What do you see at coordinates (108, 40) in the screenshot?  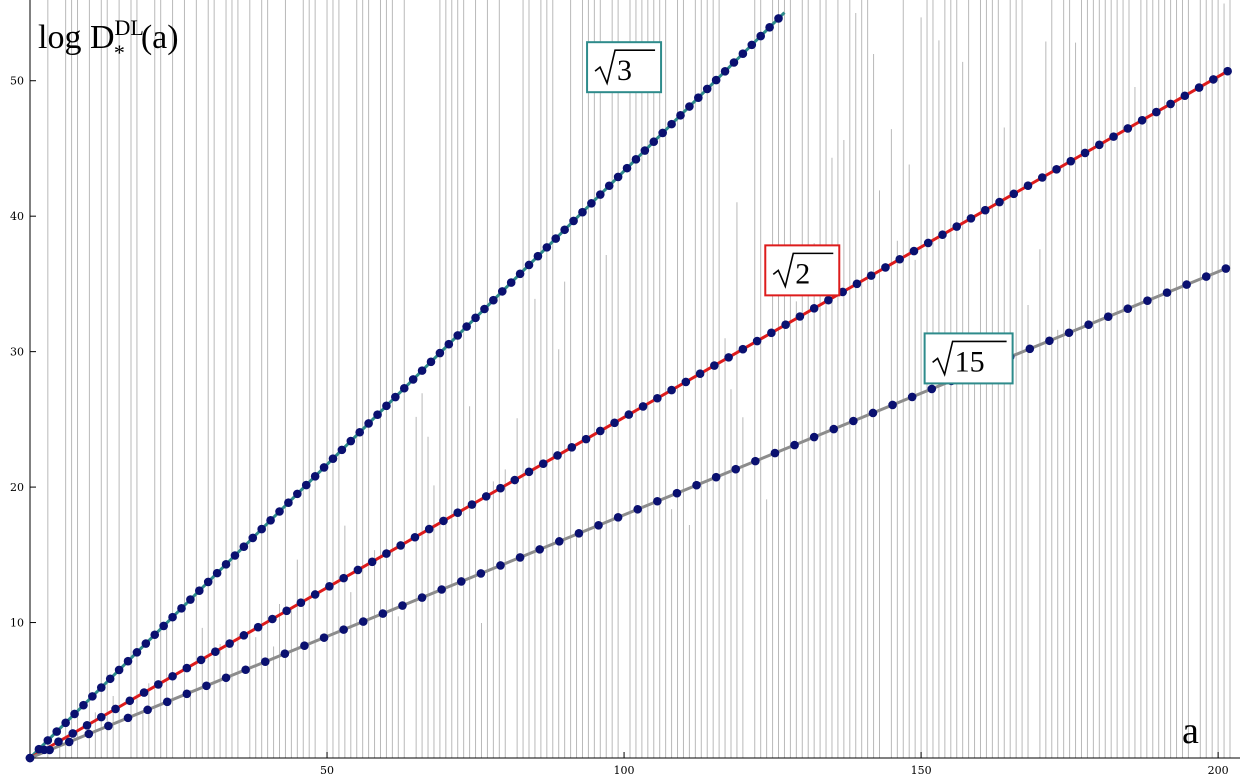 I see `y-axis-title: log DDL * (a)` at bounding box center [108, 40].